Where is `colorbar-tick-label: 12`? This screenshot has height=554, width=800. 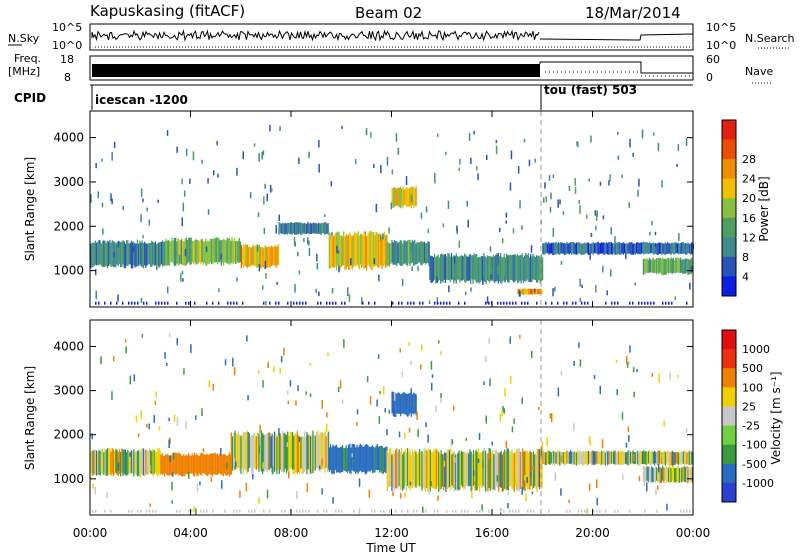
colorbar-tick-label: 12 is located at coordinates (749, 237).